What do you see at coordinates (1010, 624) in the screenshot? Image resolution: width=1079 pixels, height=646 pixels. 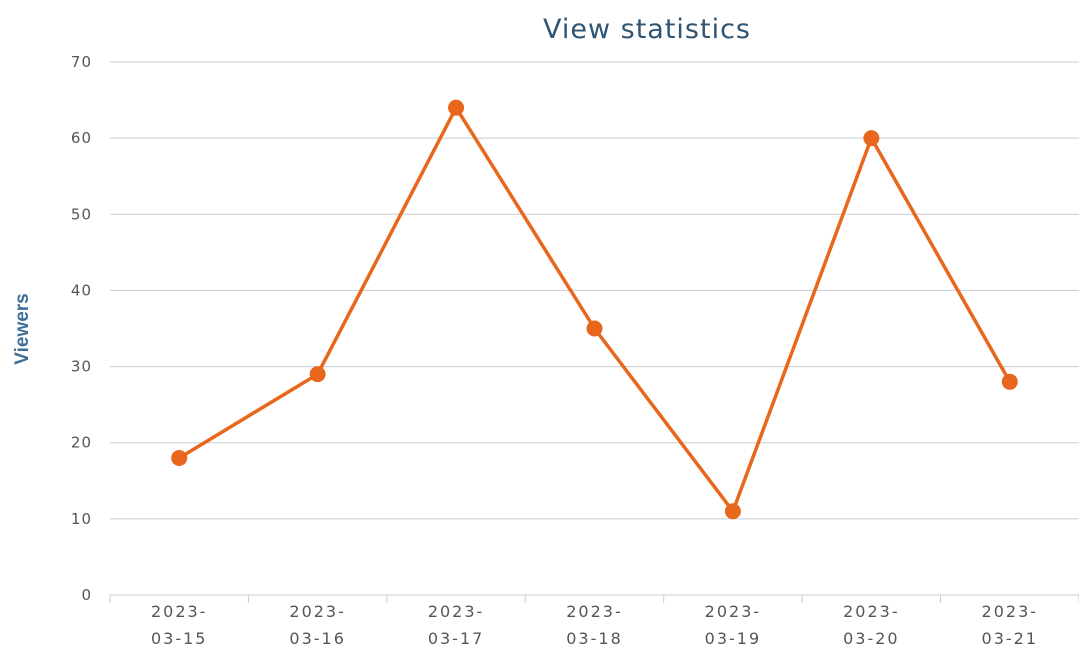 I see `x-tick-label: 2023- 03-21` at bounding box center [1010, 624].